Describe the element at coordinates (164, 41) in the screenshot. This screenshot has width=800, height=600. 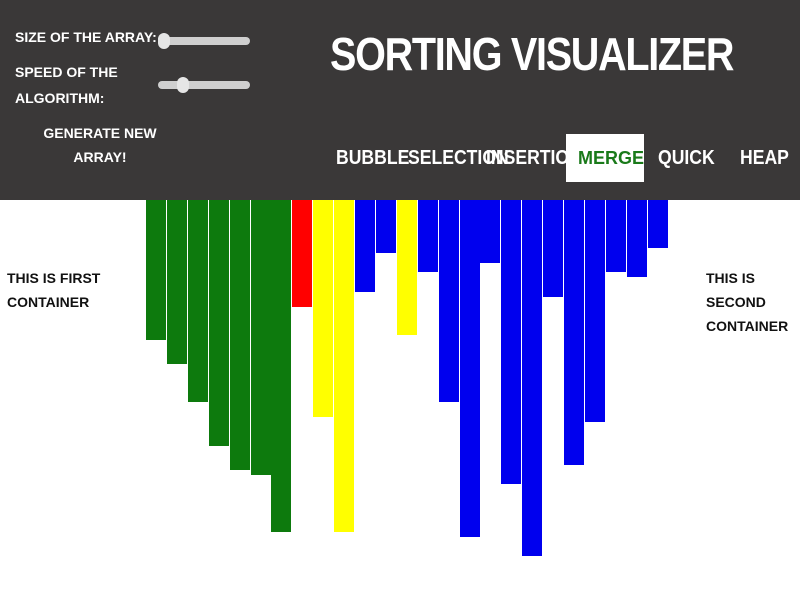
I see `array-size-slider-thumb` at that location.